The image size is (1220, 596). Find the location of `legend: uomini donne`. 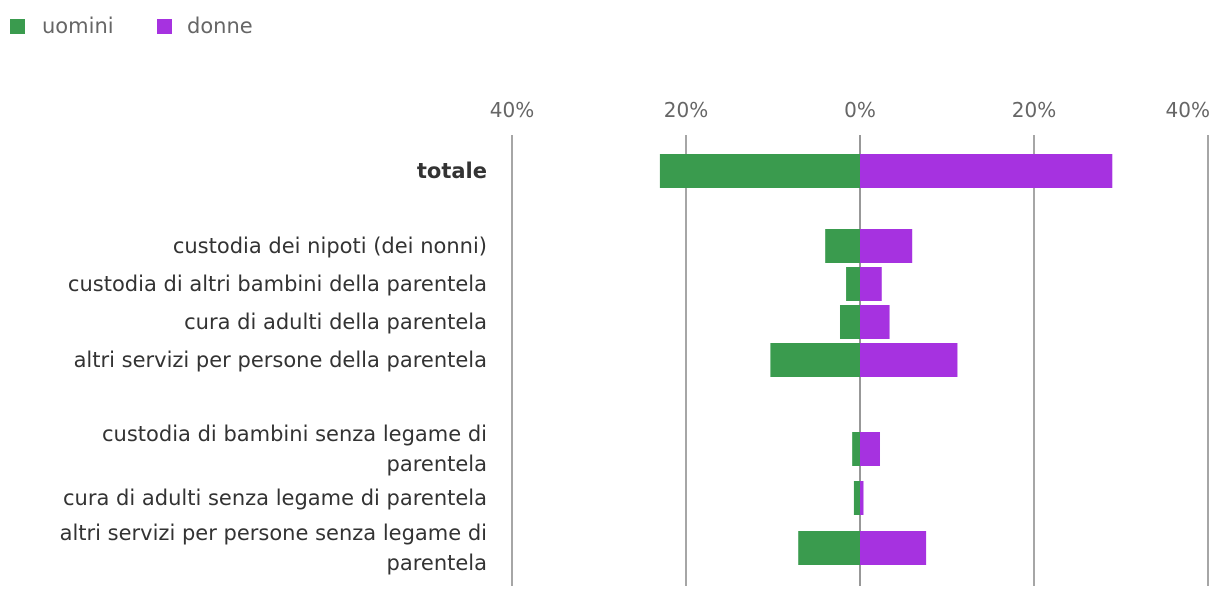

legend: uomini donne is located at coordinates (131, 26).